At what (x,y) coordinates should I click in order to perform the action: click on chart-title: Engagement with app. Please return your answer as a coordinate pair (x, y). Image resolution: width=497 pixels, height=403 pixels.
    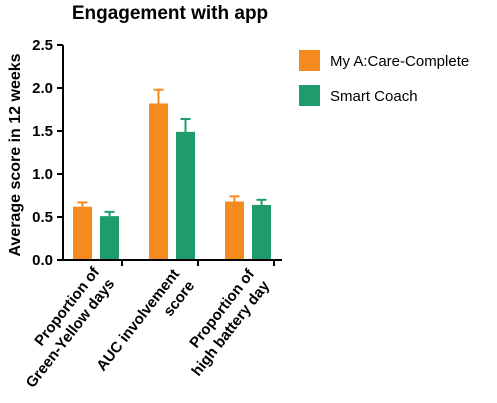
    Looking at the image, I should click on (170, 13).